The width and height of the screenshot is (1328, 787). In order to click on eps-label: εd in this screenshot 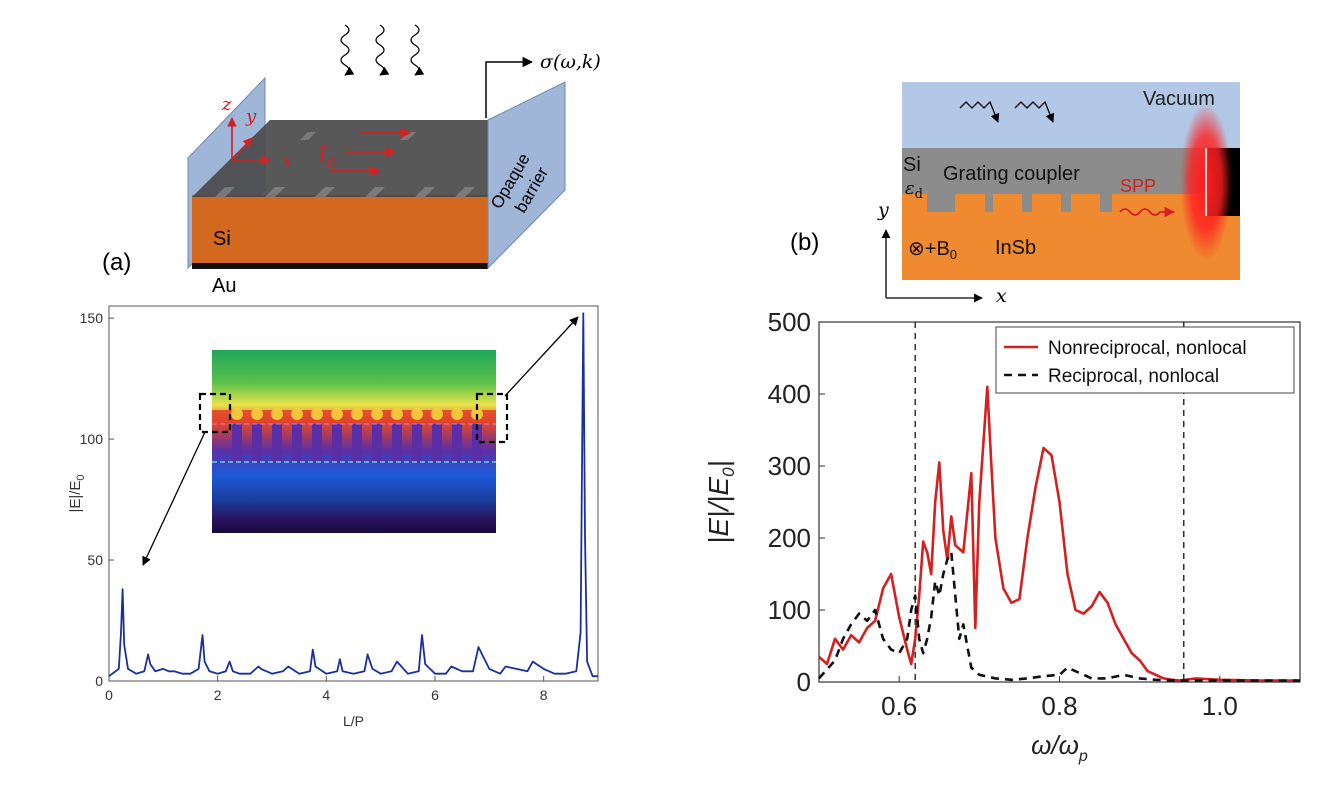, I will do `click(914, 190)`.